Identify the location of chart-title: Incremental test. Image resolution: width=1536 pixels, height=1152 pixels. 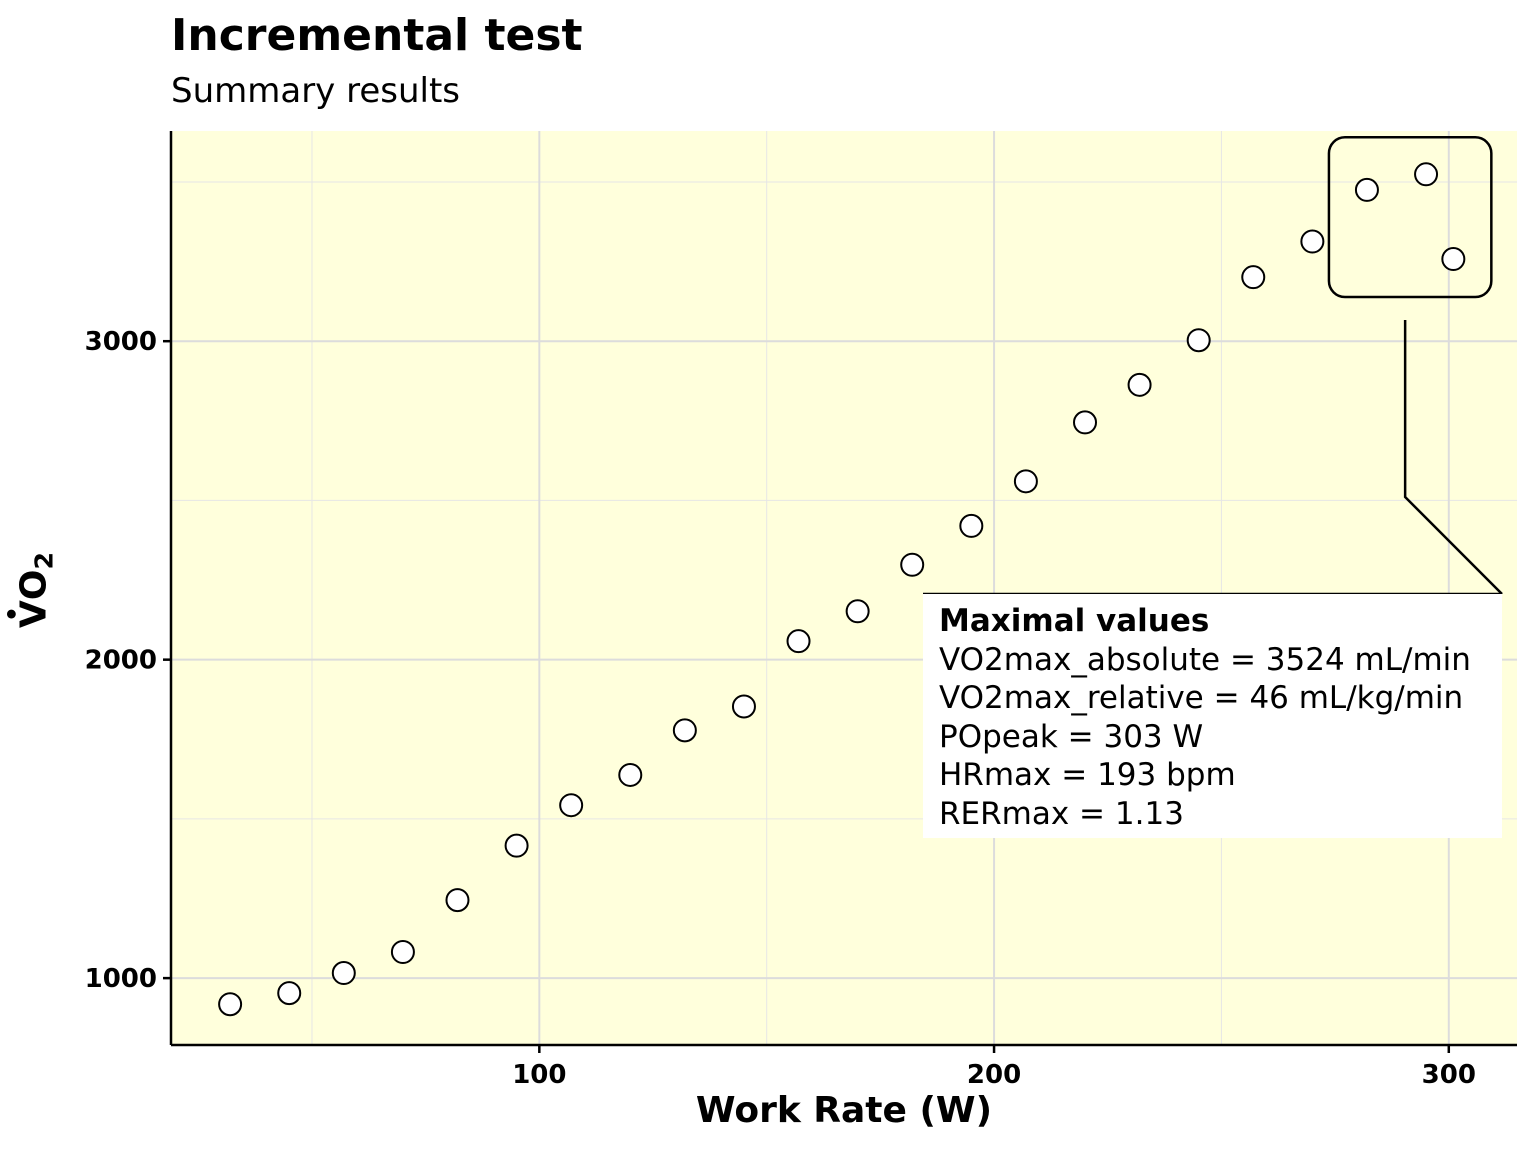
(377, 35).